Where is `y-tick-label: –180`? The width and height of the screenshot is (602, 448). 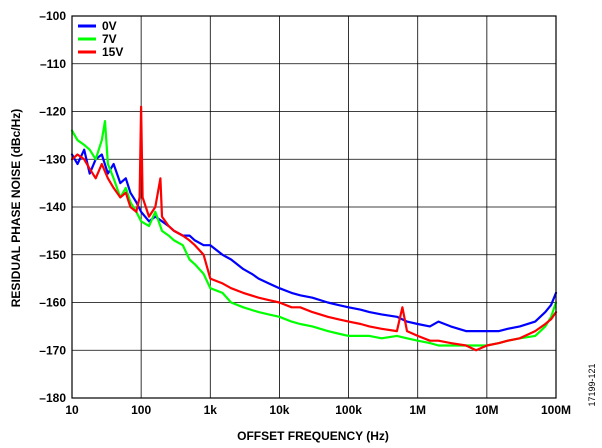
y-tick-label: –180 is located at coordinates (52, 398).